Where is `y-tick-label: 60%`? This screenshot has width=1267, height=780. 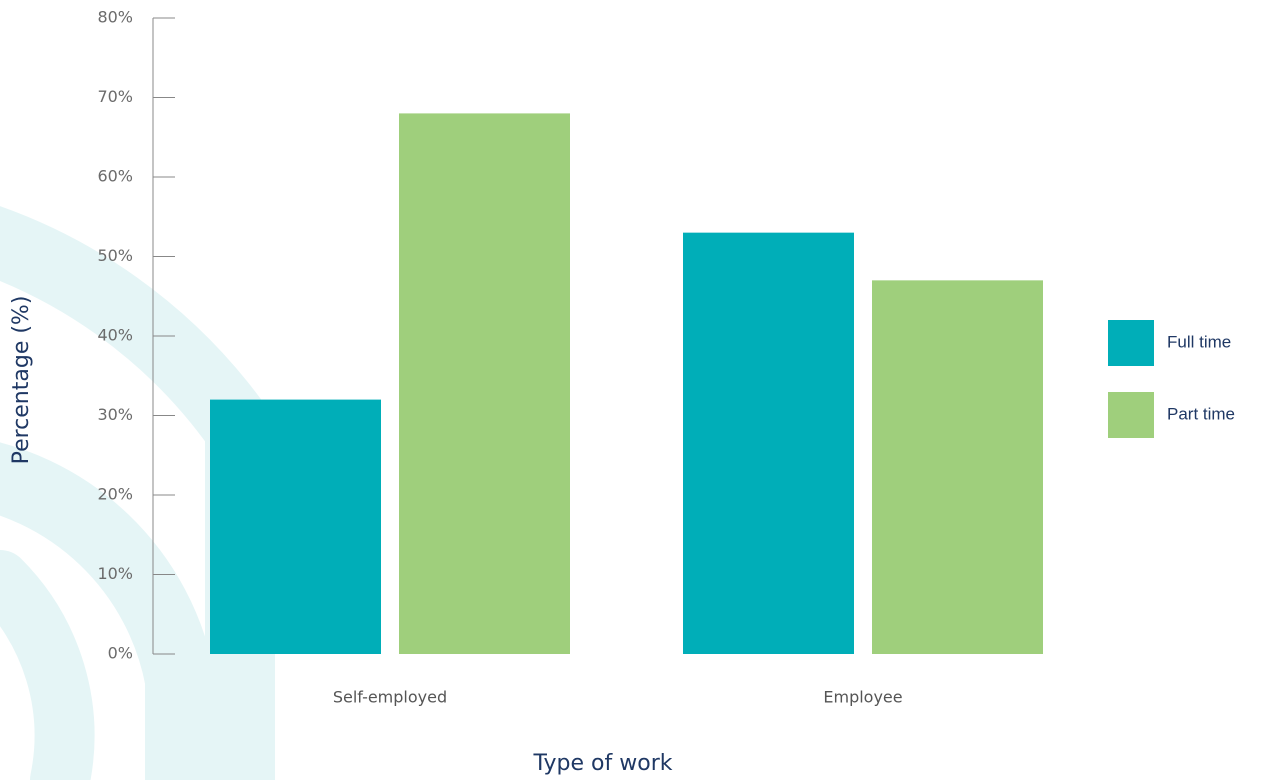 y-tick-label: 60% is located at coordinates (115, 176).